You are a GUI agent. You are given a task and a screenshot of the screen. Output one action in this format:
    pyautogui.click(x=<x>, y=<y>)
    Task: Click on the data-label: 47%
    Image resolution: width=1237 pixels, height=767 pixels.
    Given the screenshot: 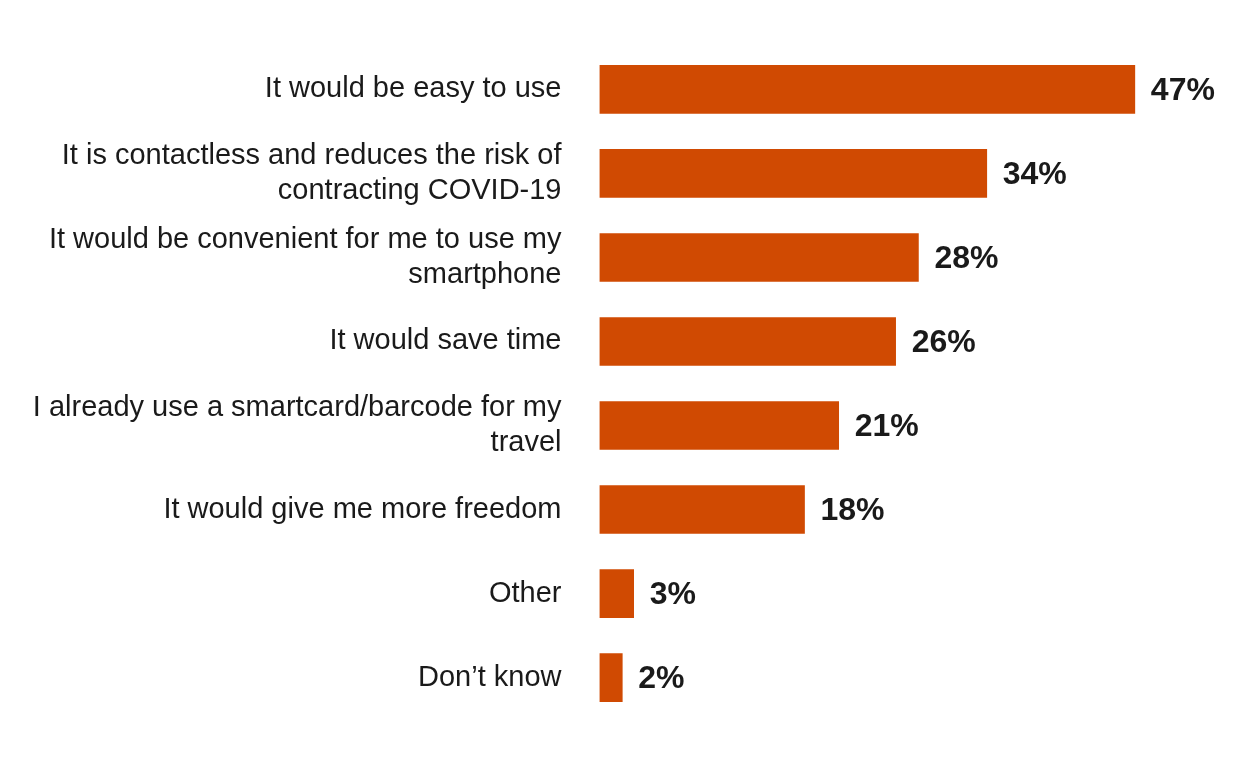 What is the action you would take?
    pyautogui.click(x=1182, y=89)
    